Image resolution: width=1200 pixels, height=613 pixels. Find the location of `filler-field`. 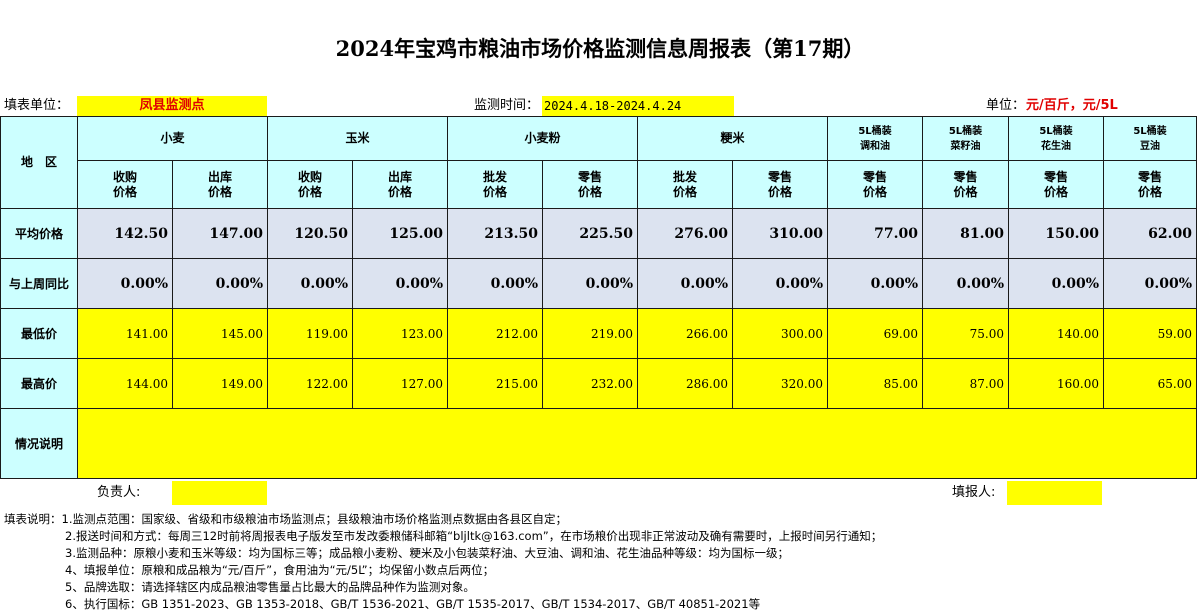

filler-field is located at coordinates (1054, 493).